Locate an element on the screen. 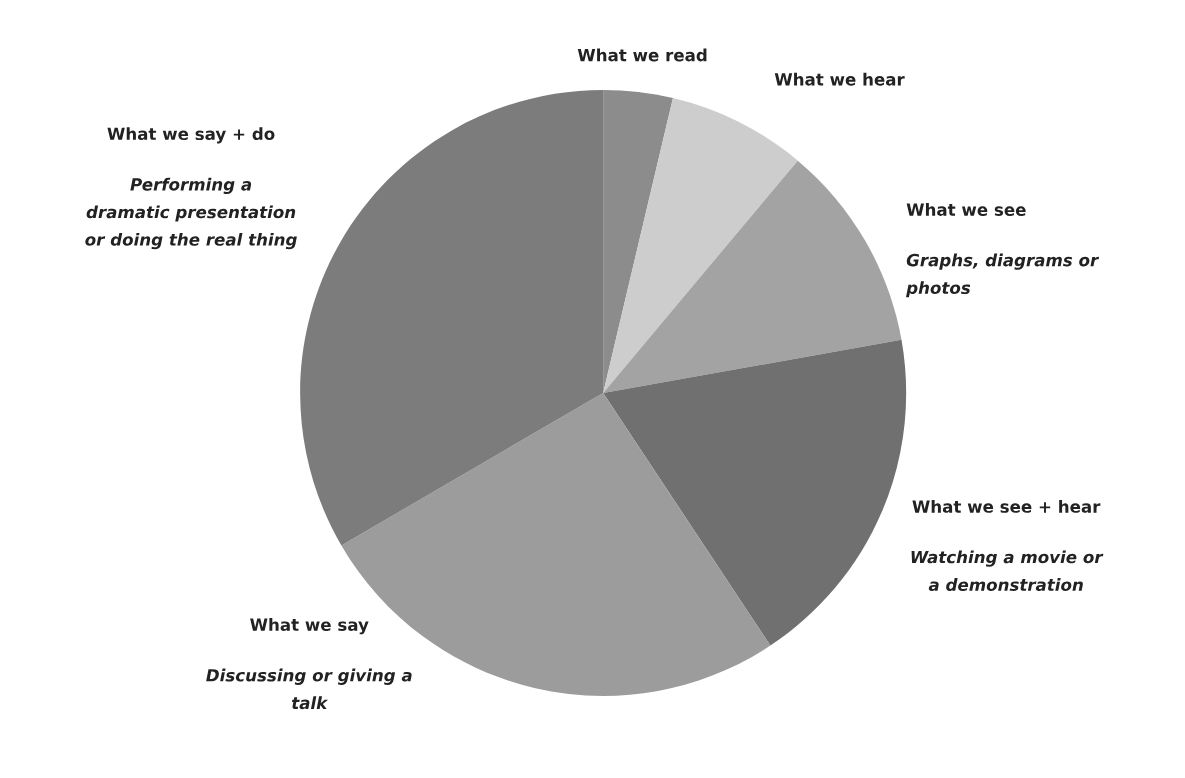 This screenshot has width=1185, height=778. slice-label: What we say is located at coordinates (309, 626).